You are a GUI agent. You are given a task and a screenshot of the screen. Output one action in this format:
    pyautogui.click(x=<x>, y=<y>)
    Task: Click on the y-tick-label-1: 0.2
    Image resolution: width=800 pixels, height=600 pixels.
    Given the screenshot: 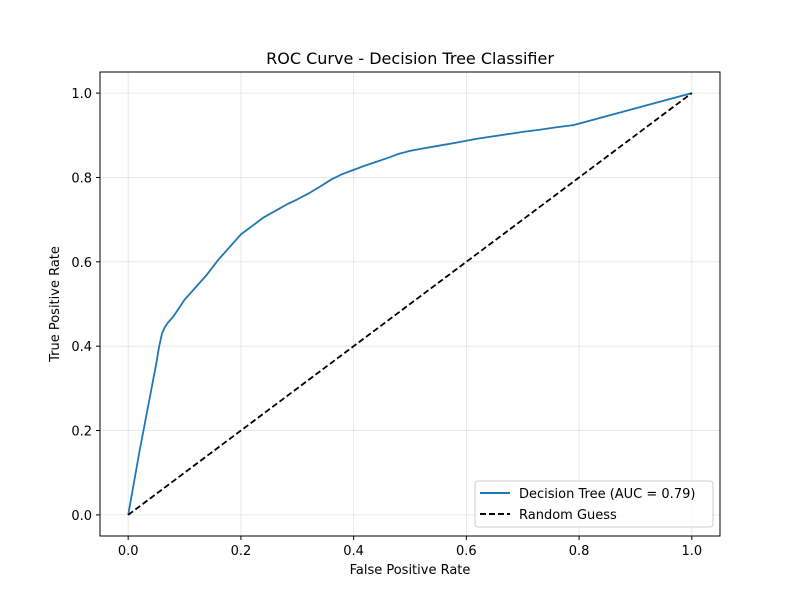 What is the action you would take?
    pyautogui.click(x=81, y=432)
    